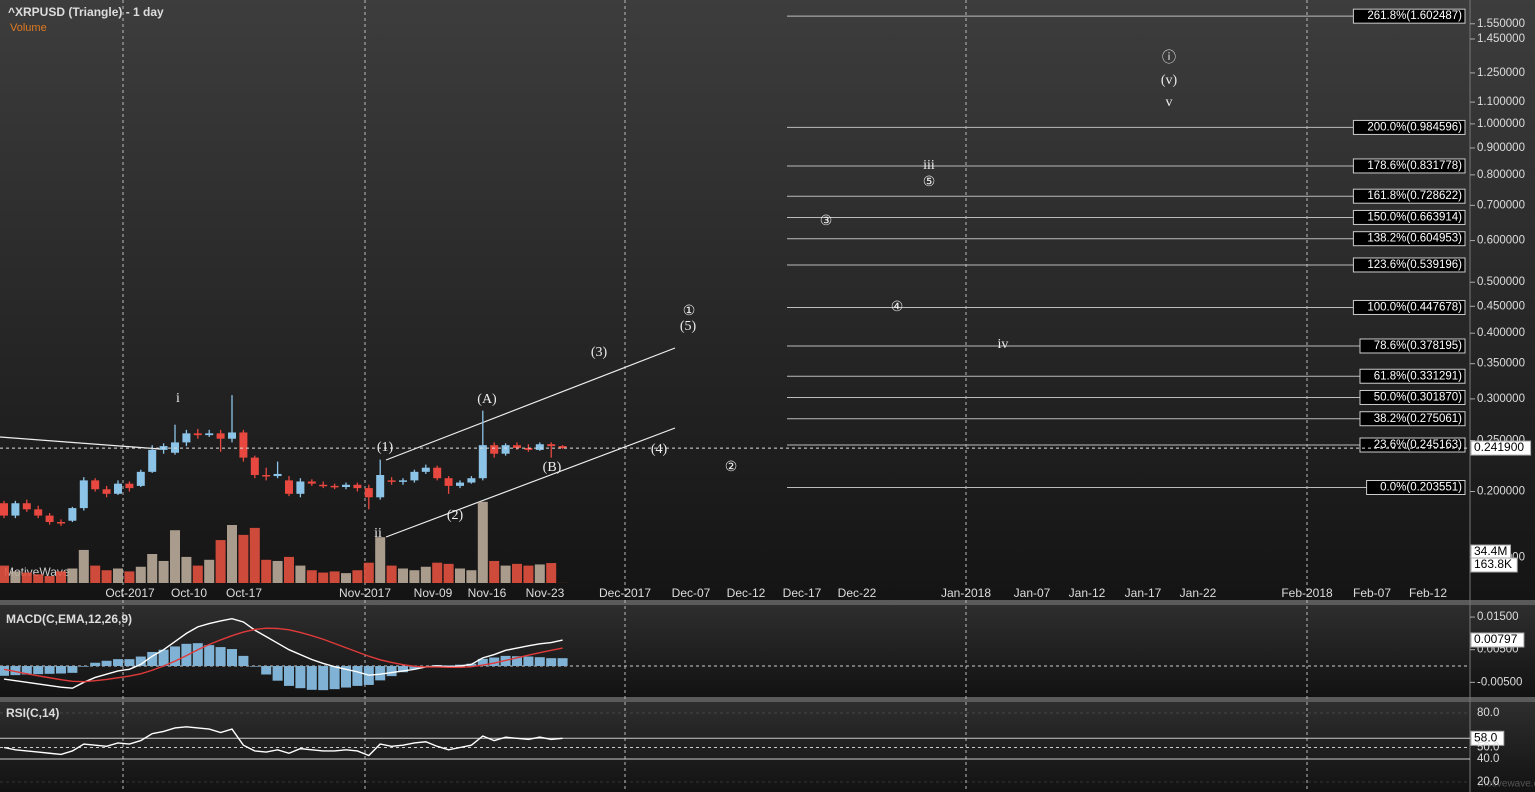  Describe the element at coordinates (455, 515) in the screenshot. I see `wave-label: (2)` at that location.